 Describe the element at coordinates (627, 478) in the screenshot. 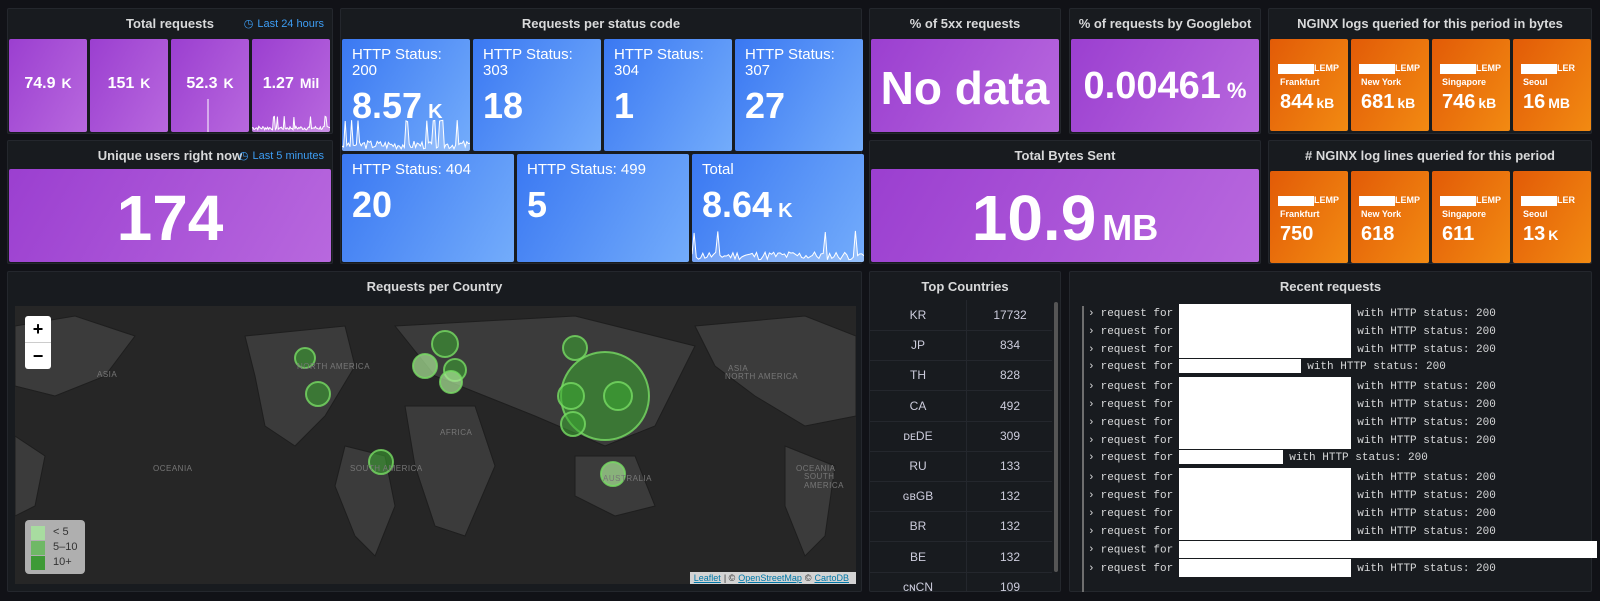

I see `map-label: AUSTRALIA` at that location.